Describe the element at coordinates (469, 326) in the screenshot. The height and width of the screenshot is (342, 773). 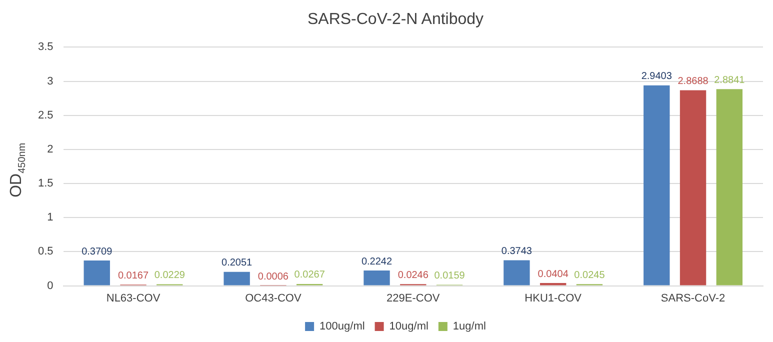
I see `legend-label: 1ug/ml` at that location.